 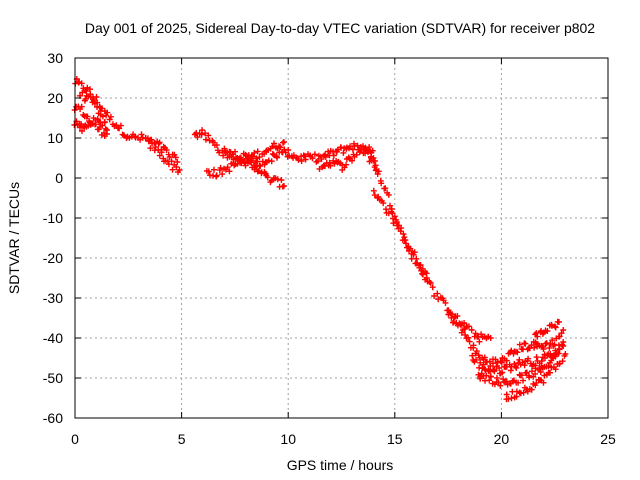 What do you see at coordinates (395, 439) in the screenshot?
I see `x-tick-label: 15` at bounding box center [395, 439].